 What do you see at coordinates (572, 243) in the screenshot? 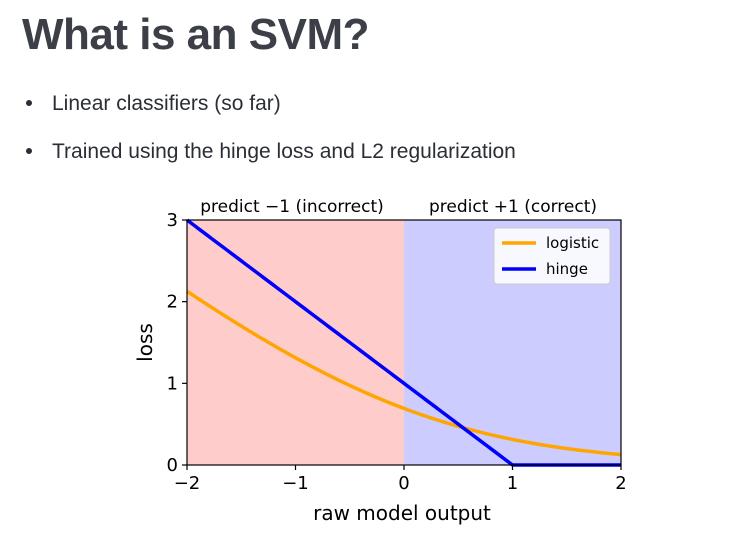
I see `legend-label: logistic` at bounding box center [572, 243].